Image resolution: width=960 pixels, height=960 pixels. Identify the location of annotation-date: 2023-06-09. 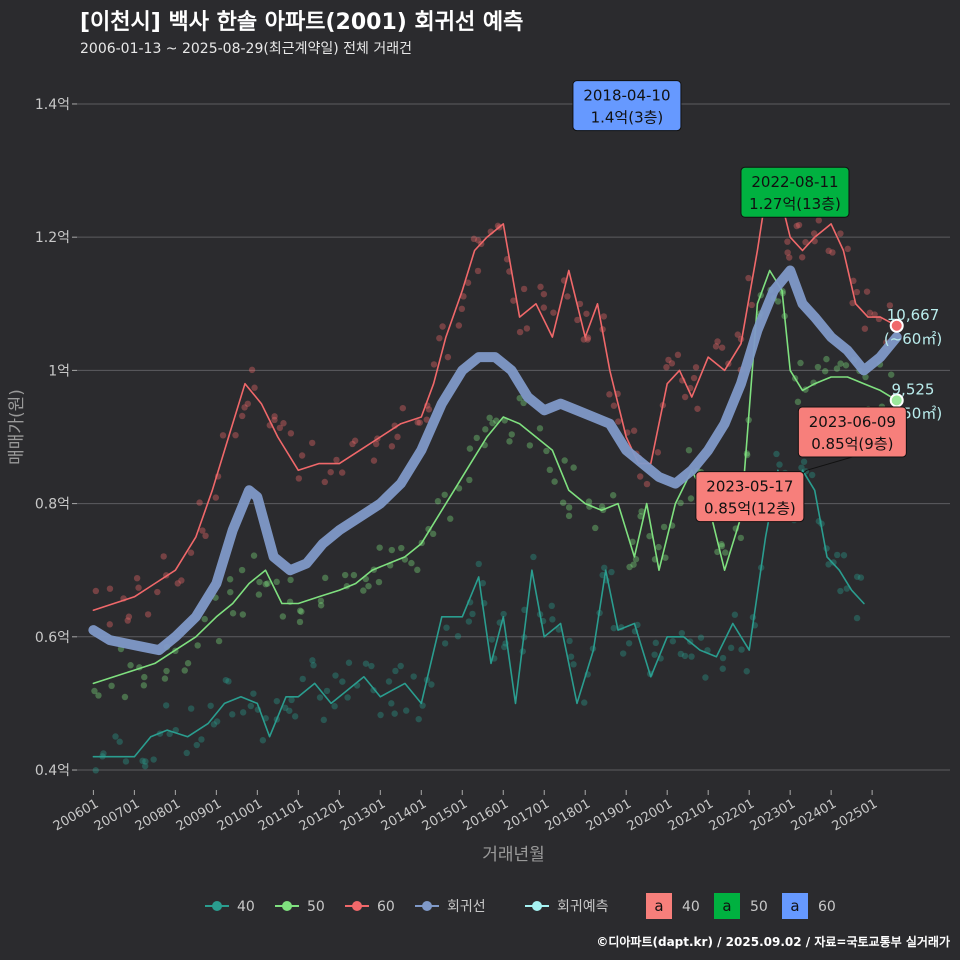
(852, 422).